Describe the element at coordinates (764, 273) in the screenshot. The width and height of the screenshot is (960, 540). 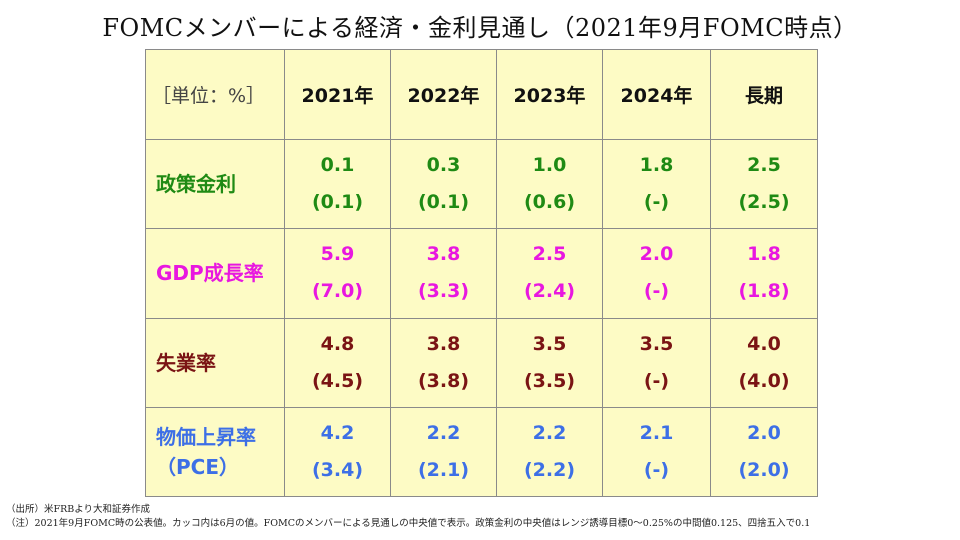
I see `cell: 1.8 (1.8)` at that location.